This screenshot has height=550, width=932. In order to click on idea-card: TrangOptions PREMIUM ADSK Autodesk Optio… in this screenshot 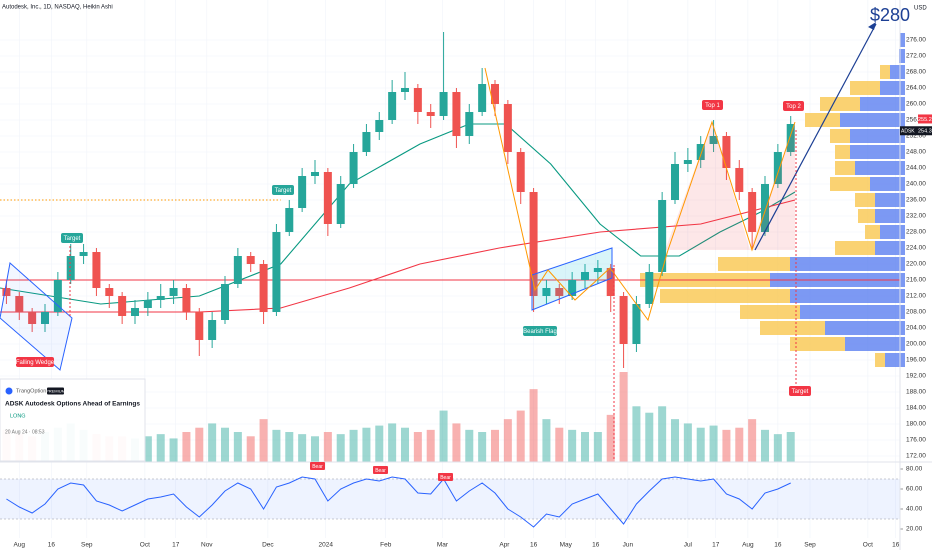, I will do `click(73, 420)`.